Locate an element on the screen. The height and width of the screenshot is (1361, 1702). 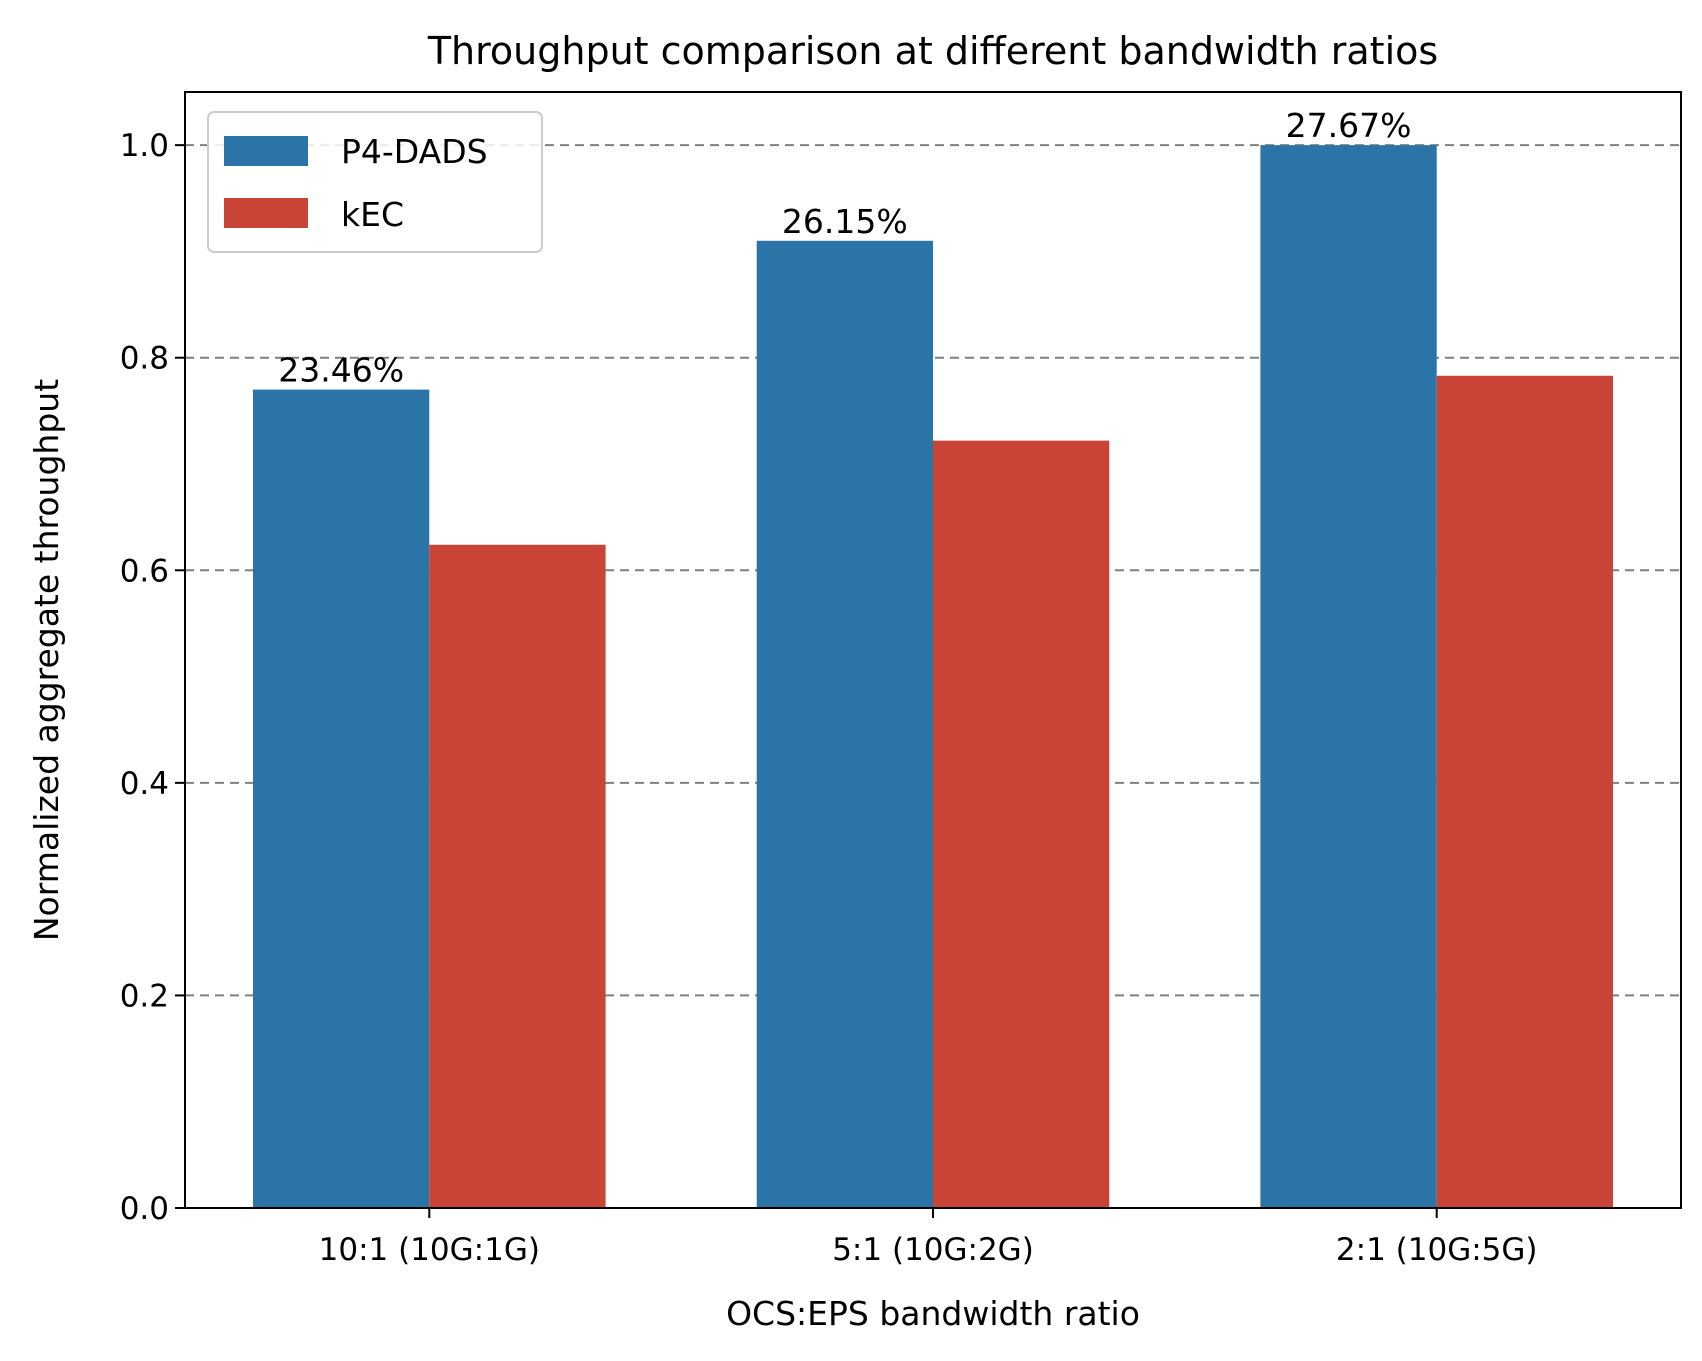
y-tick-label: 0.6 is located at coordinates (144, 571).